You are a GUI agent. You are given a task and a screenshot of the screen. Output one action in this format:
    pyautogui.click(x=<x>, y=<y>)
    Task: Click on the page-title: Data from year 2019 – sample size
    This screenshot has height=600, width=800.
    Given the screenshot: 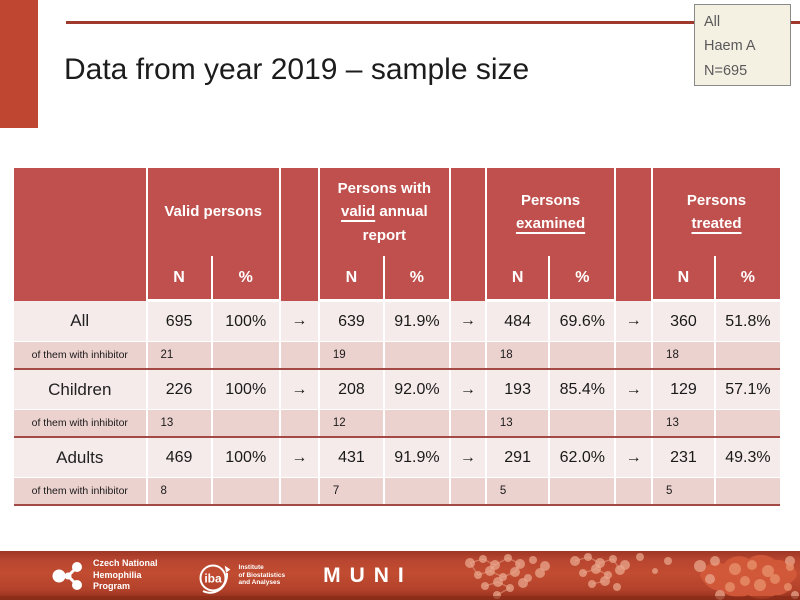 What is the action you would take?
    pyautogui.click(x=297, y=69)
    